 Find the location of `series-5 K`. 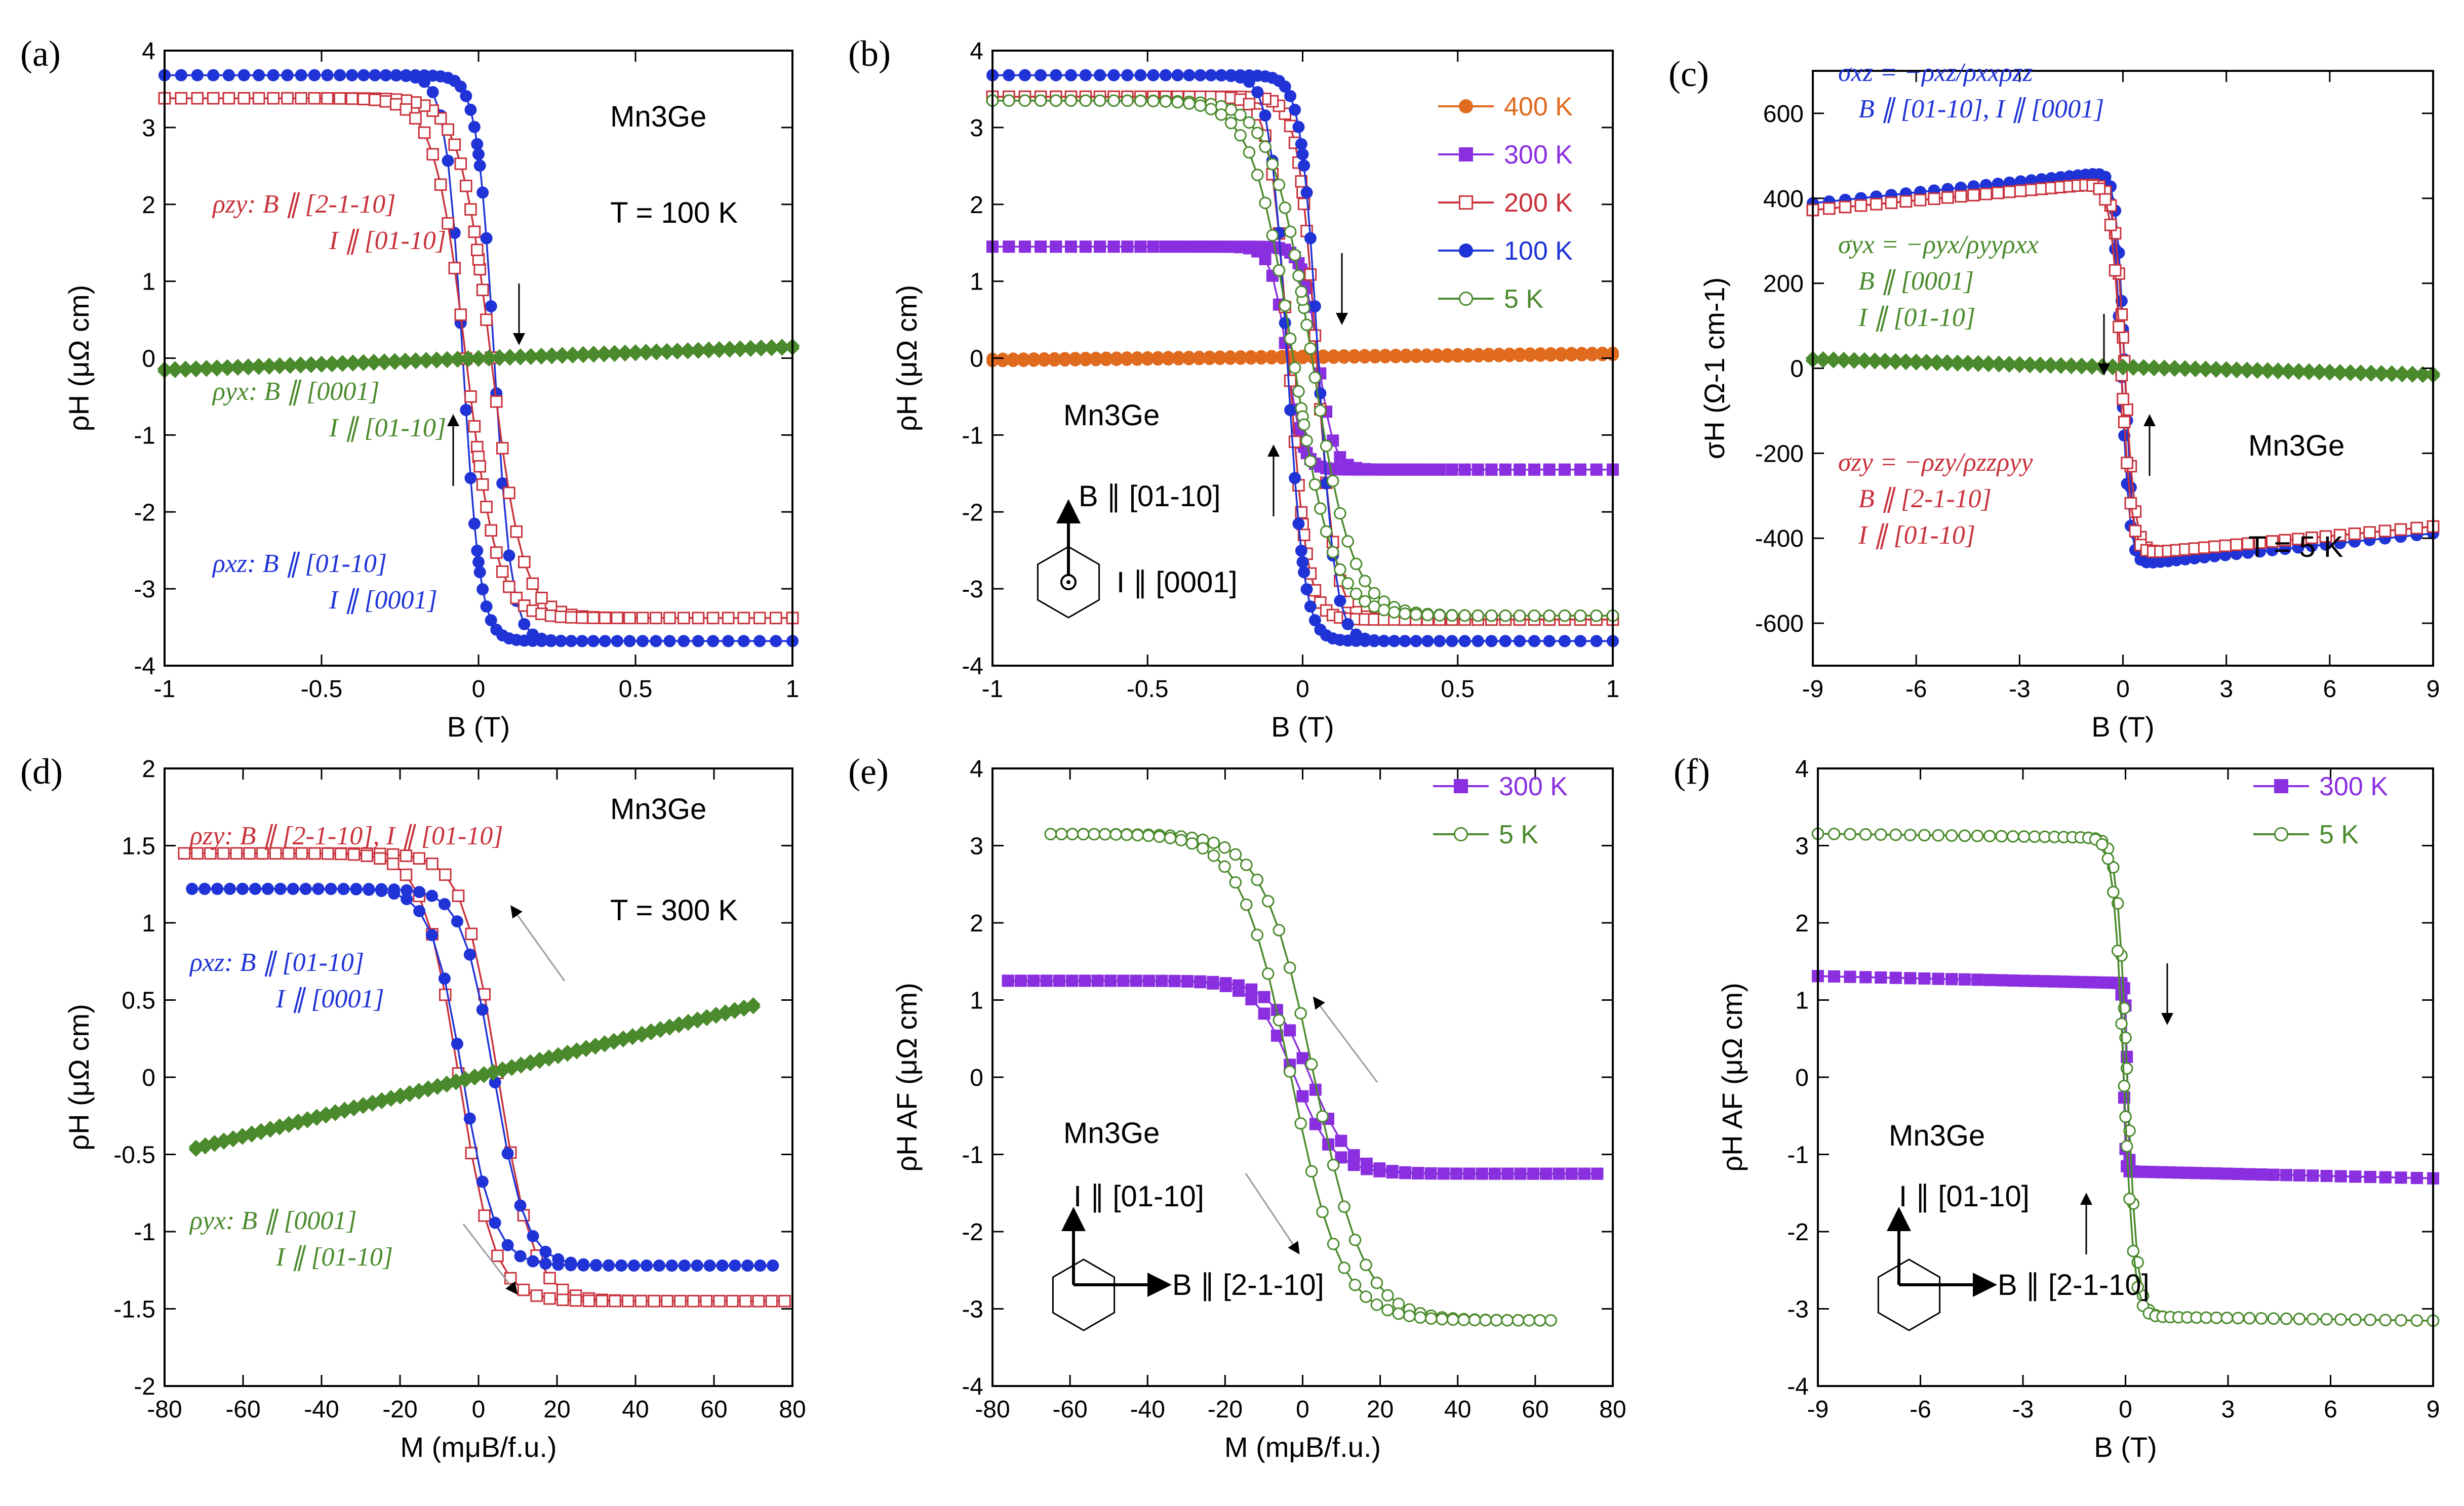

series-5 K is located at coordinates (1302, 358).